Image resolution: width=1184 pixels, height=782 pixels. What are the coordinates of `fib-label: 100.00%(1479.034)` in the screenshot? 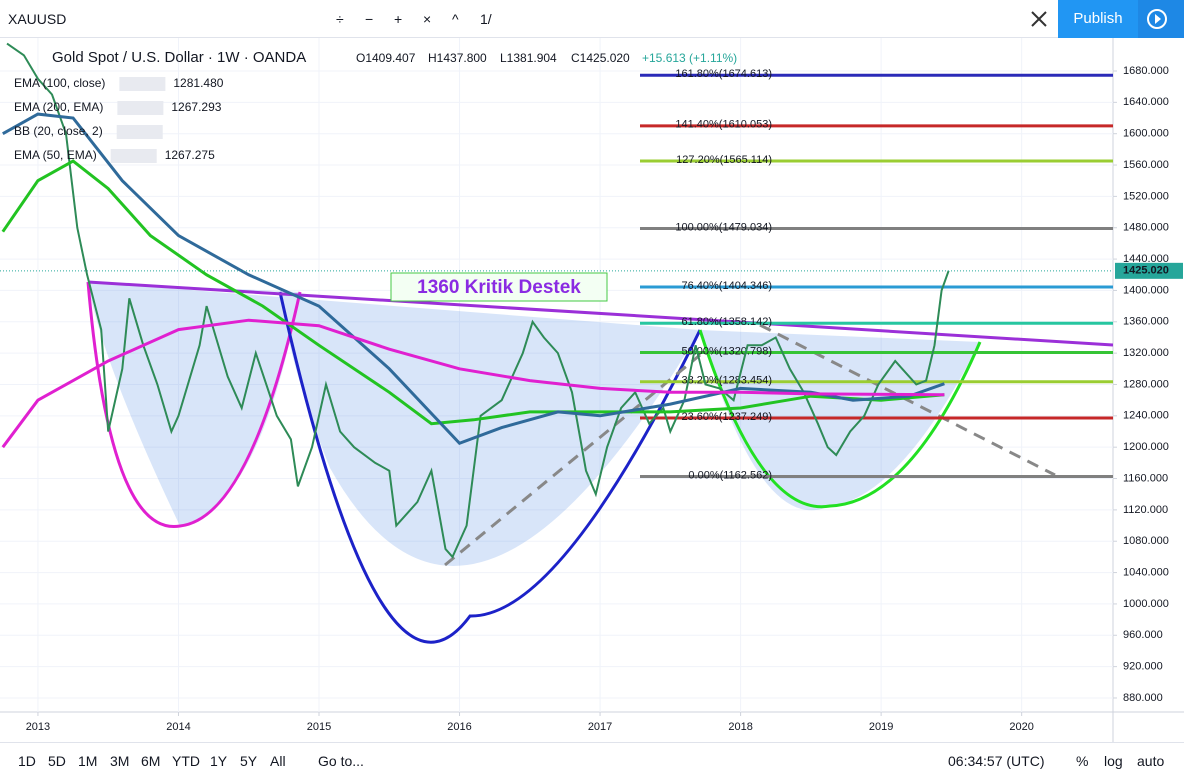 It's located at (723, 227).